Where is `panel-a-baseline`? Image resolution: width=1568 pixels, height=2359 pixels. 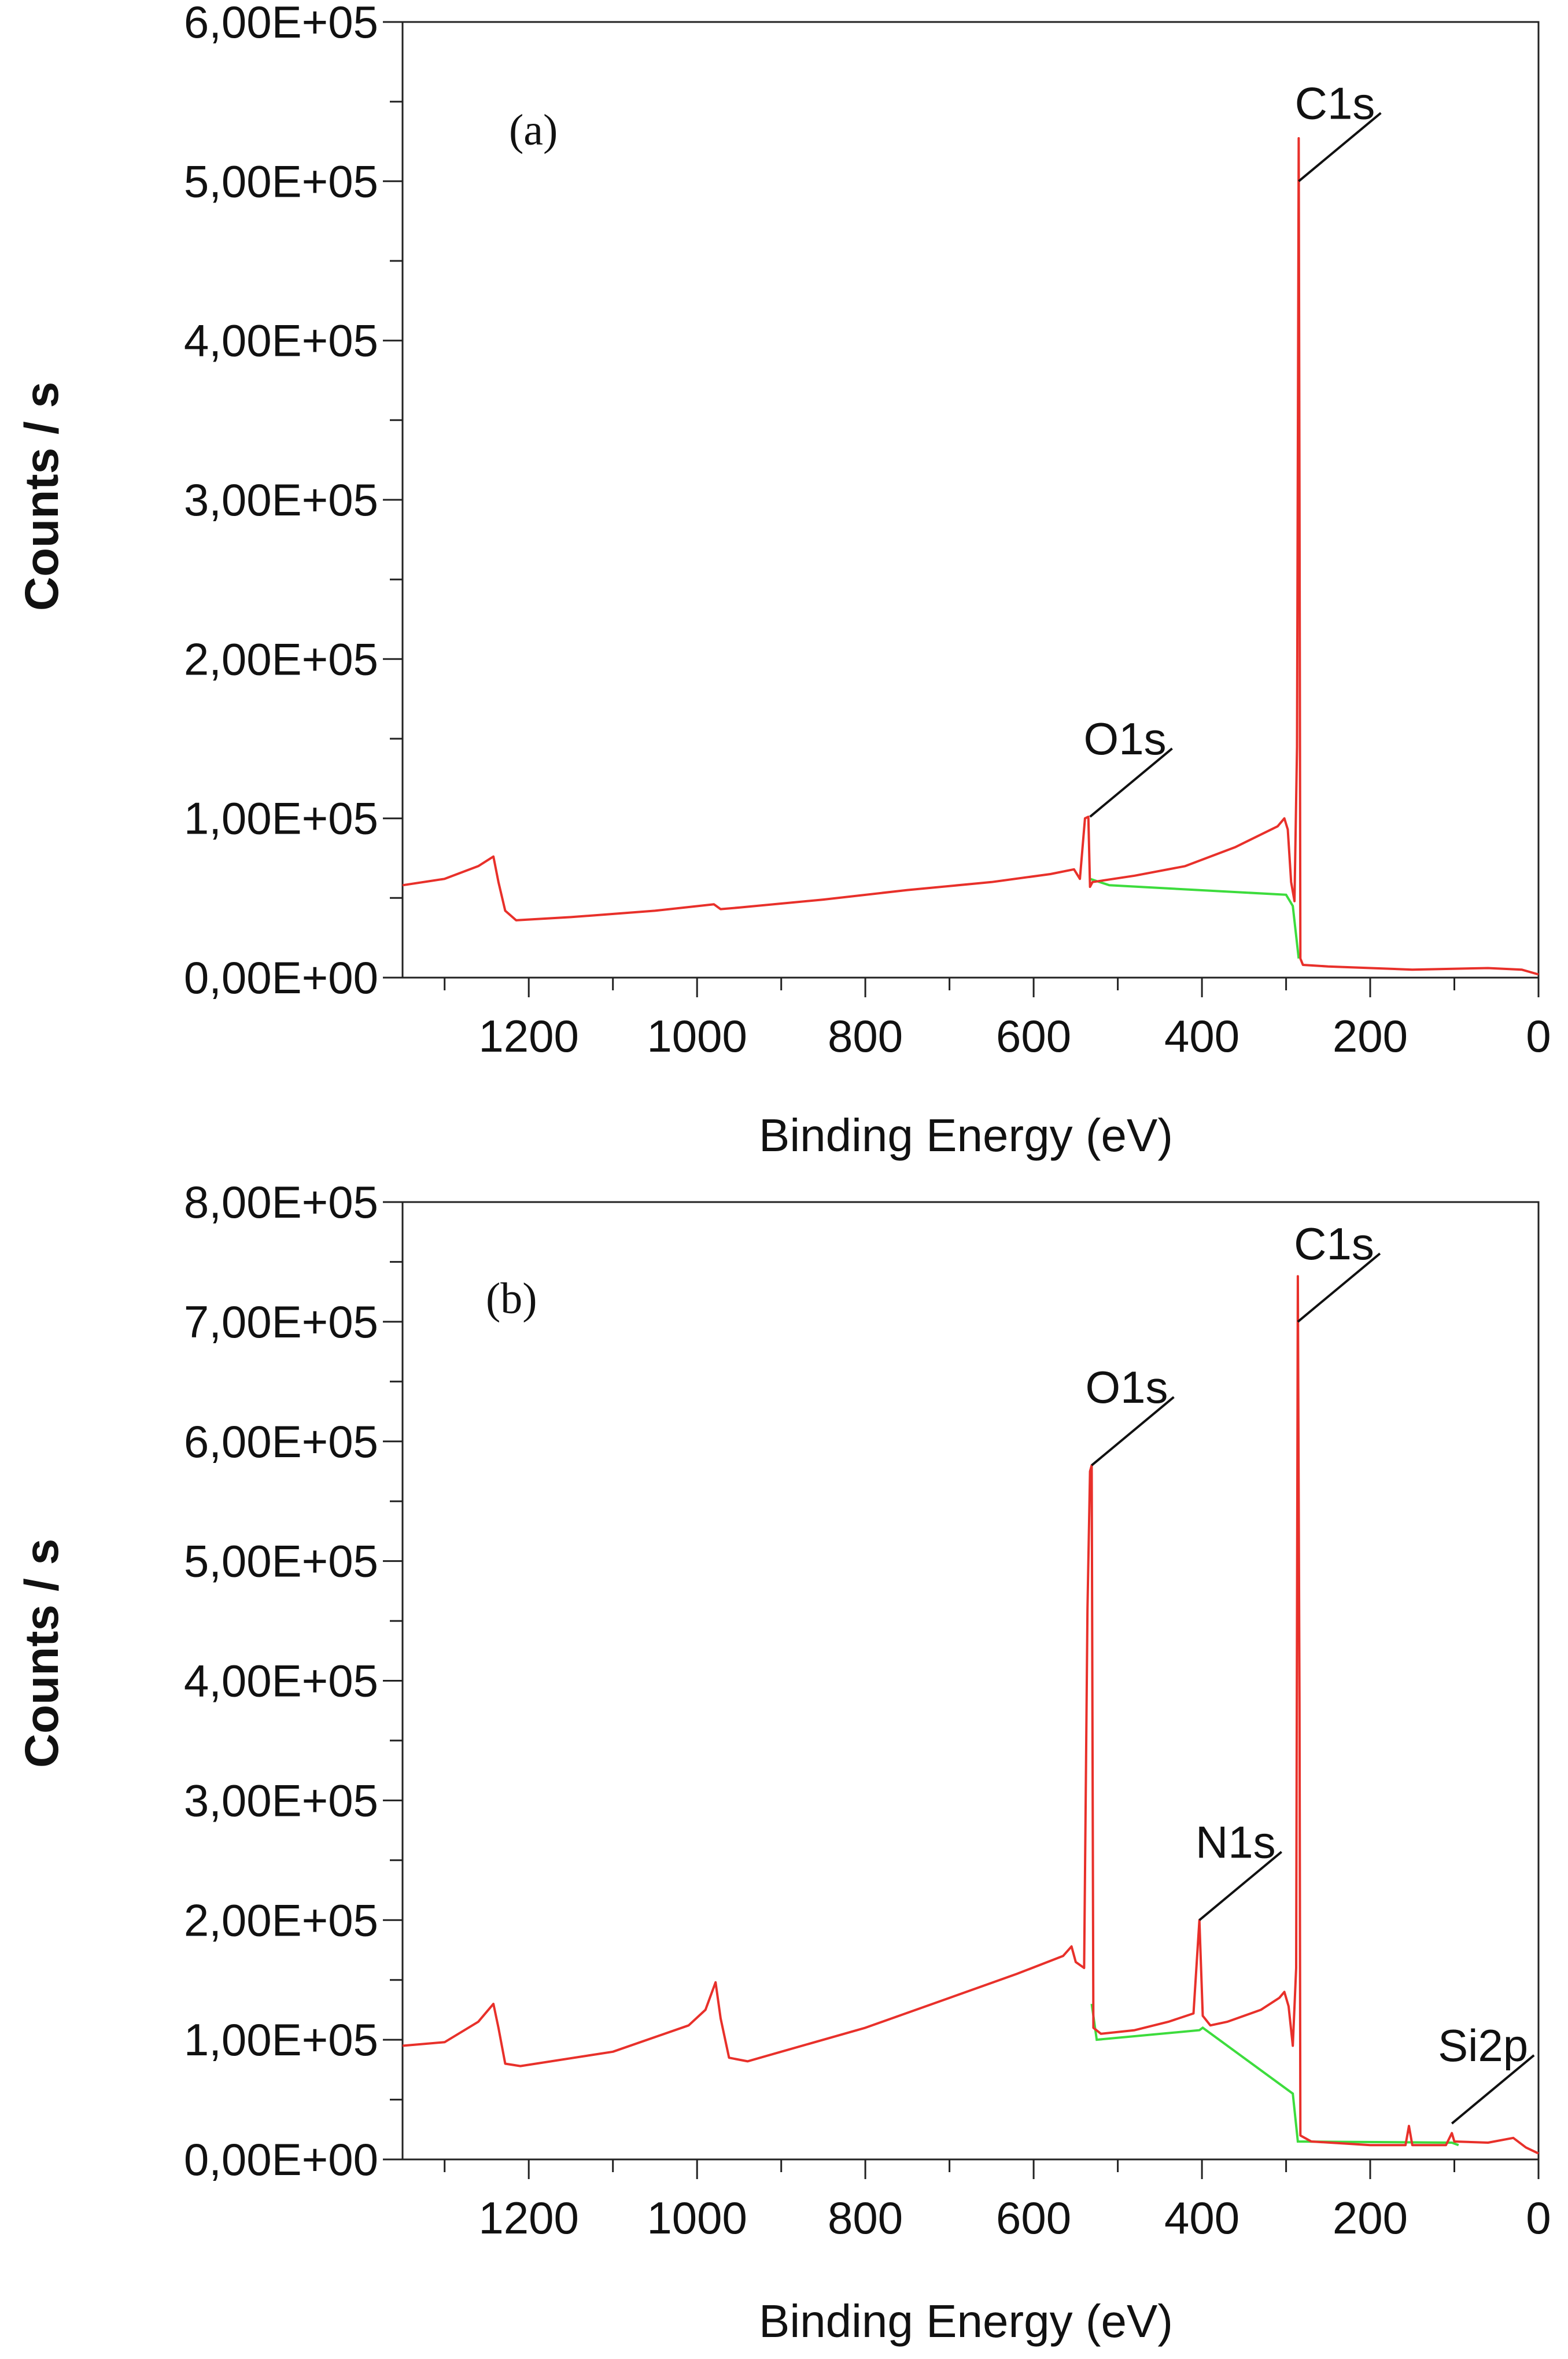 panel-a-baseline is located at coordinates (1194, 918).